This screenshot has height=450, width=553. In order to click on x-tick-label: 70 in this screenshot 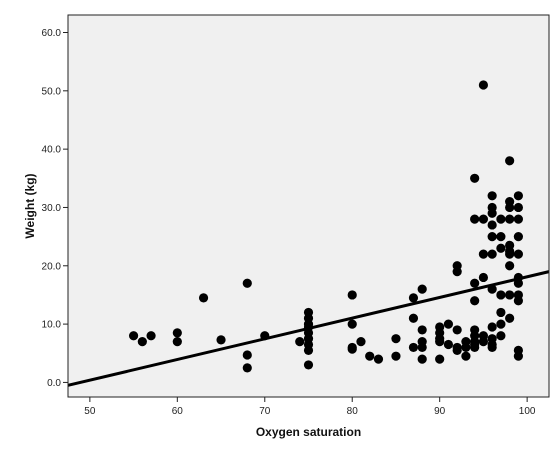, I will do `click(265, 411)`.